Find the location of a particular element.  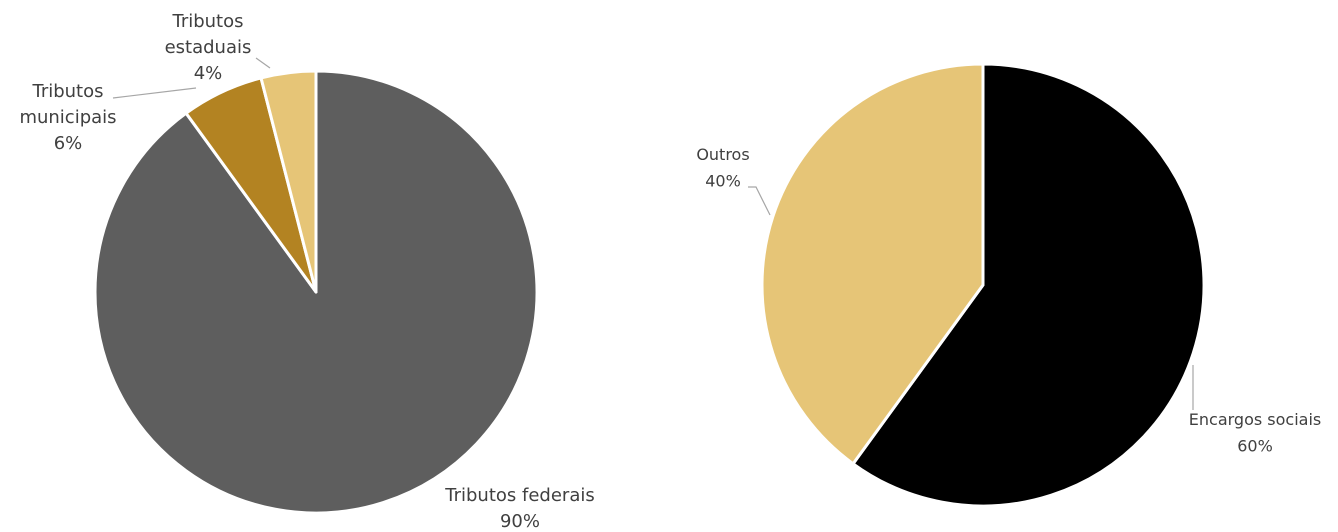

category-label: Tributos estaduais is located at coordinates (208, 34).